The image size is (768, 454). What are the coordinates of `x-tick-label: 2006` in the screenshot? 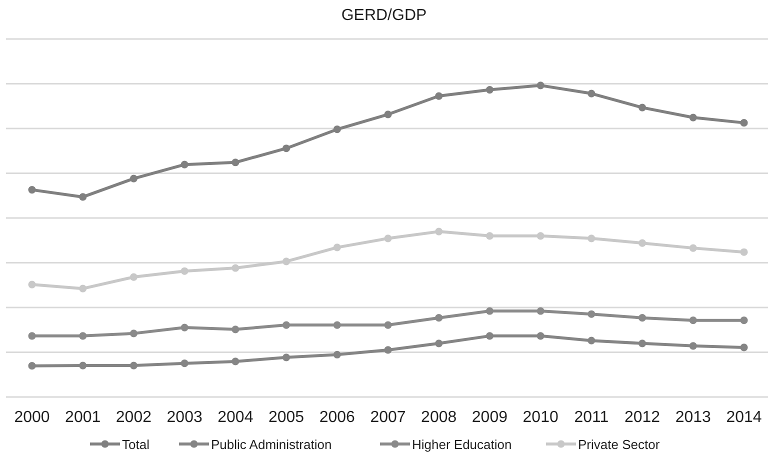 It's located at (337, 417).